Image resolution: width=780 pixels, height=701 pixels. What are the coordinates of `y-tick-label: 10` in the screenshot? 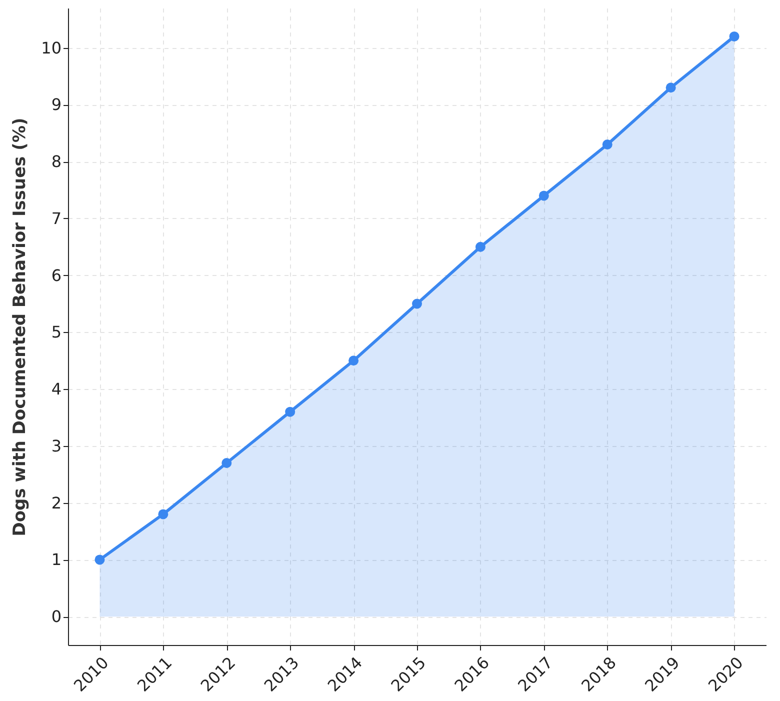 It's located at (51, 48).